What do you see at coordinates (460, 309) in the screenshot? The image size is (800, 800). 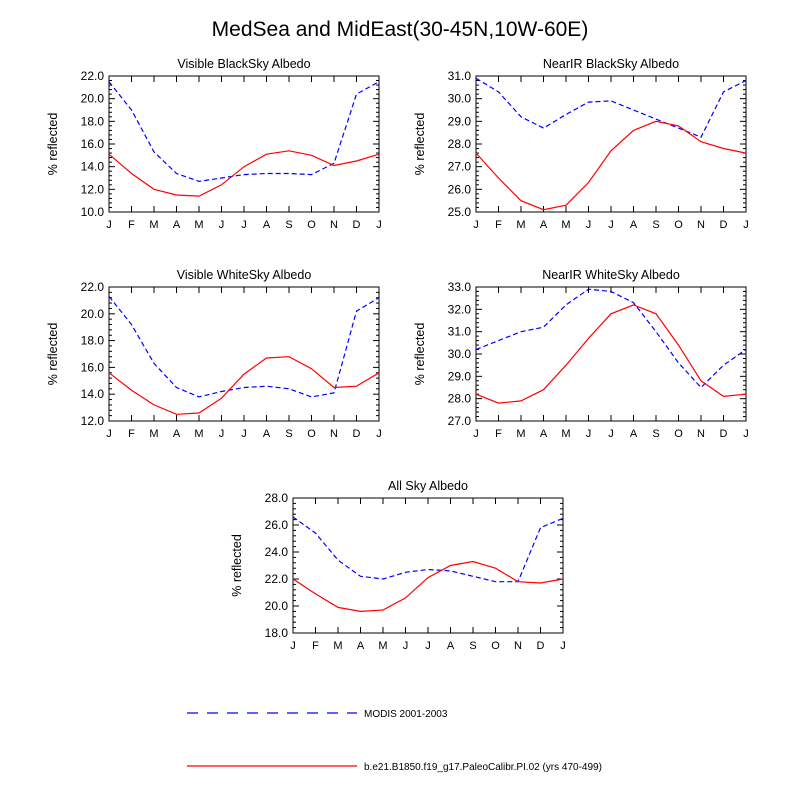 I see `y-tick-label: 32.0` at bounding box center [460, 309].